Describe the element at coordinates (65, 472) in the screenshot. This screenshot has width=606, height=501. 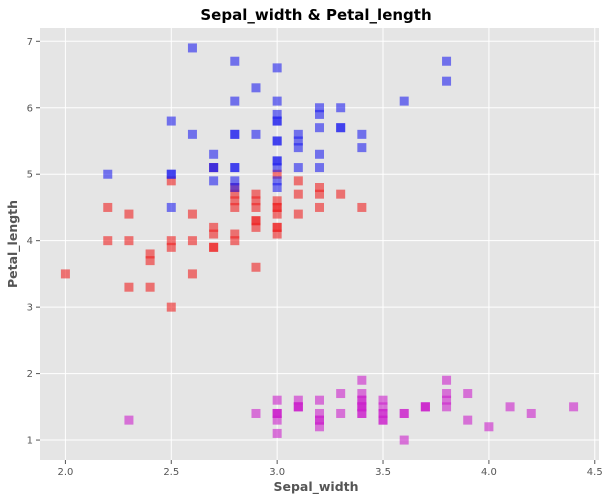
I see `x-tick-label: 2.0` at that location.